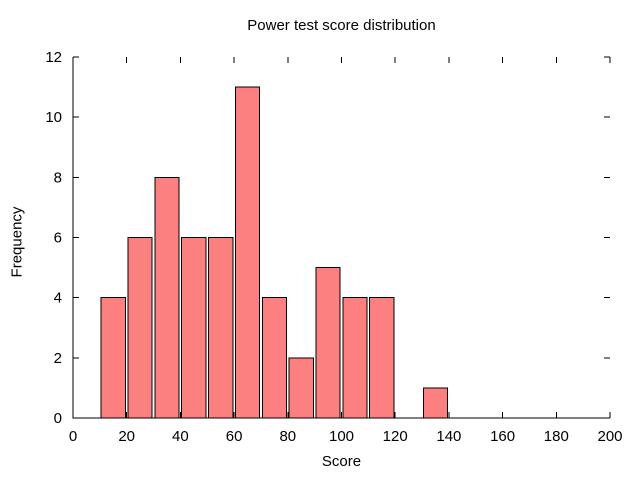 This screenshot has width=640, height=480. What do you see at coordinates (58, 418) in the screenshot?
I see `y-tick-label: 0` at bounding box center [58, 418].